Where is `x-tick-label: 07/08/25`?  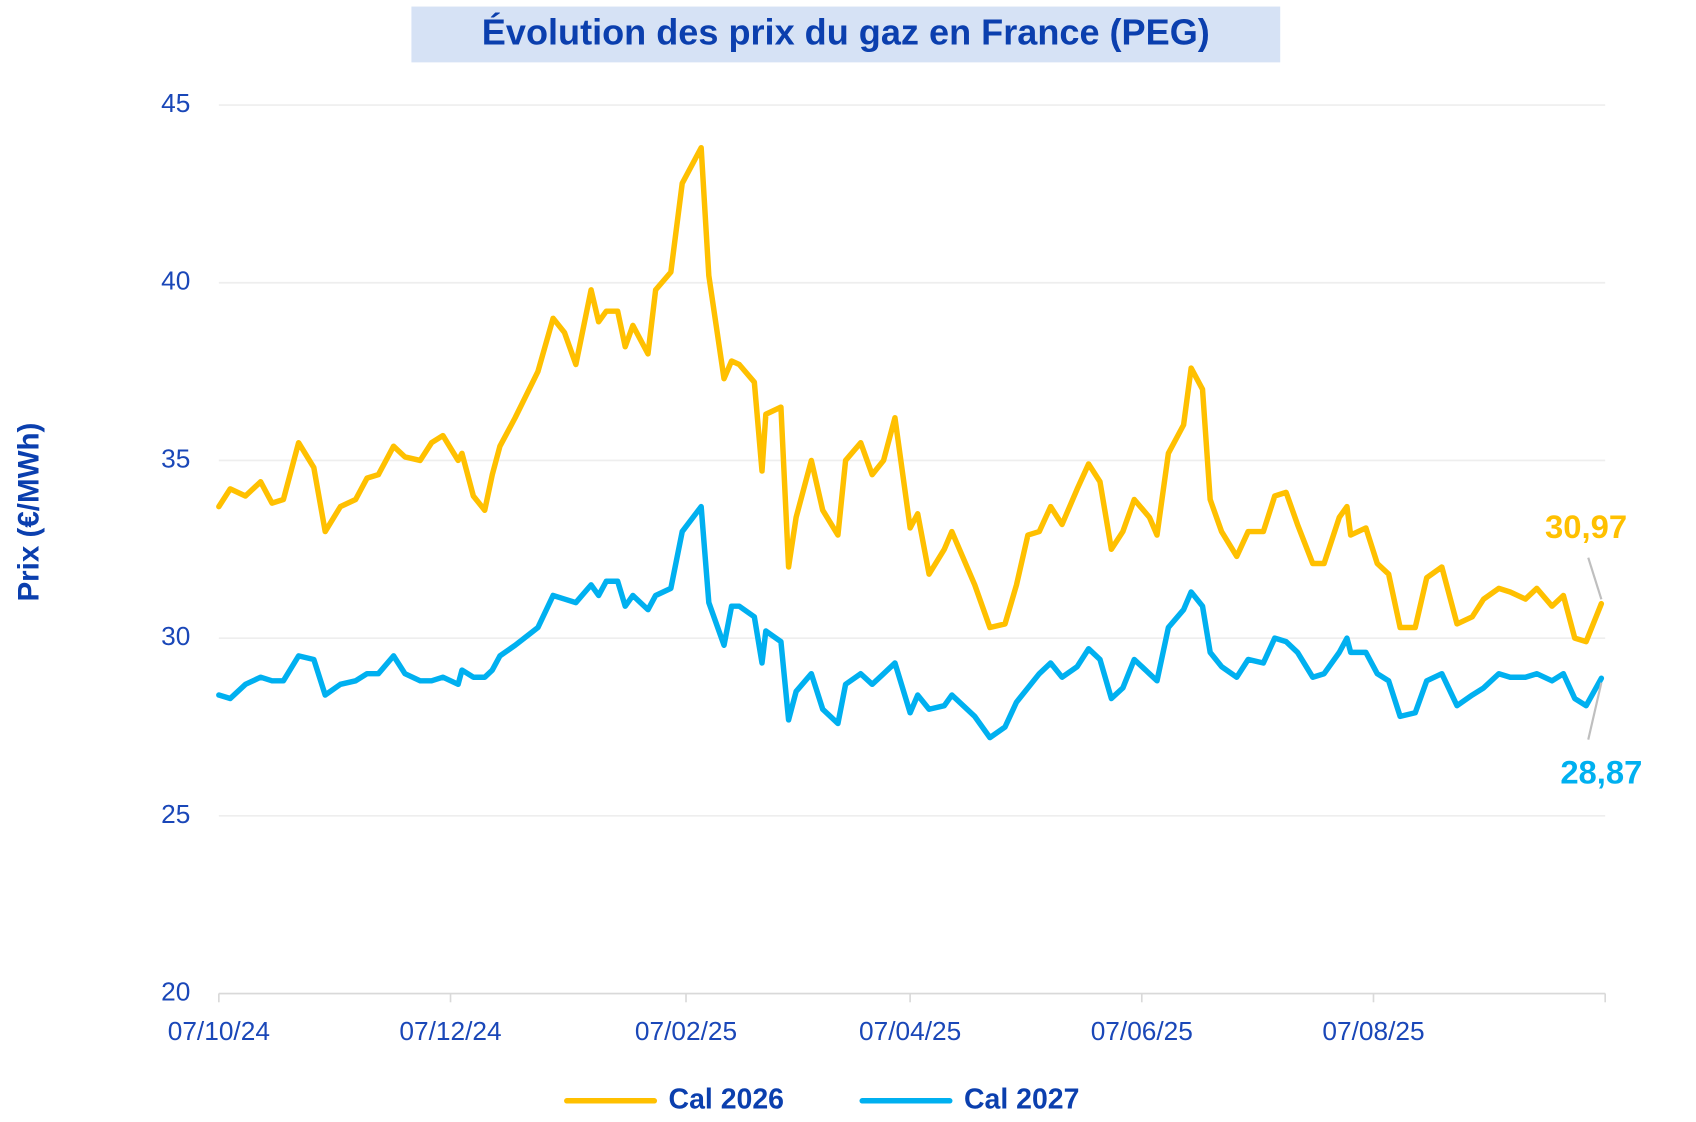 x-tick-label: 07/08/25 is located at coordinates (1373, 1031).